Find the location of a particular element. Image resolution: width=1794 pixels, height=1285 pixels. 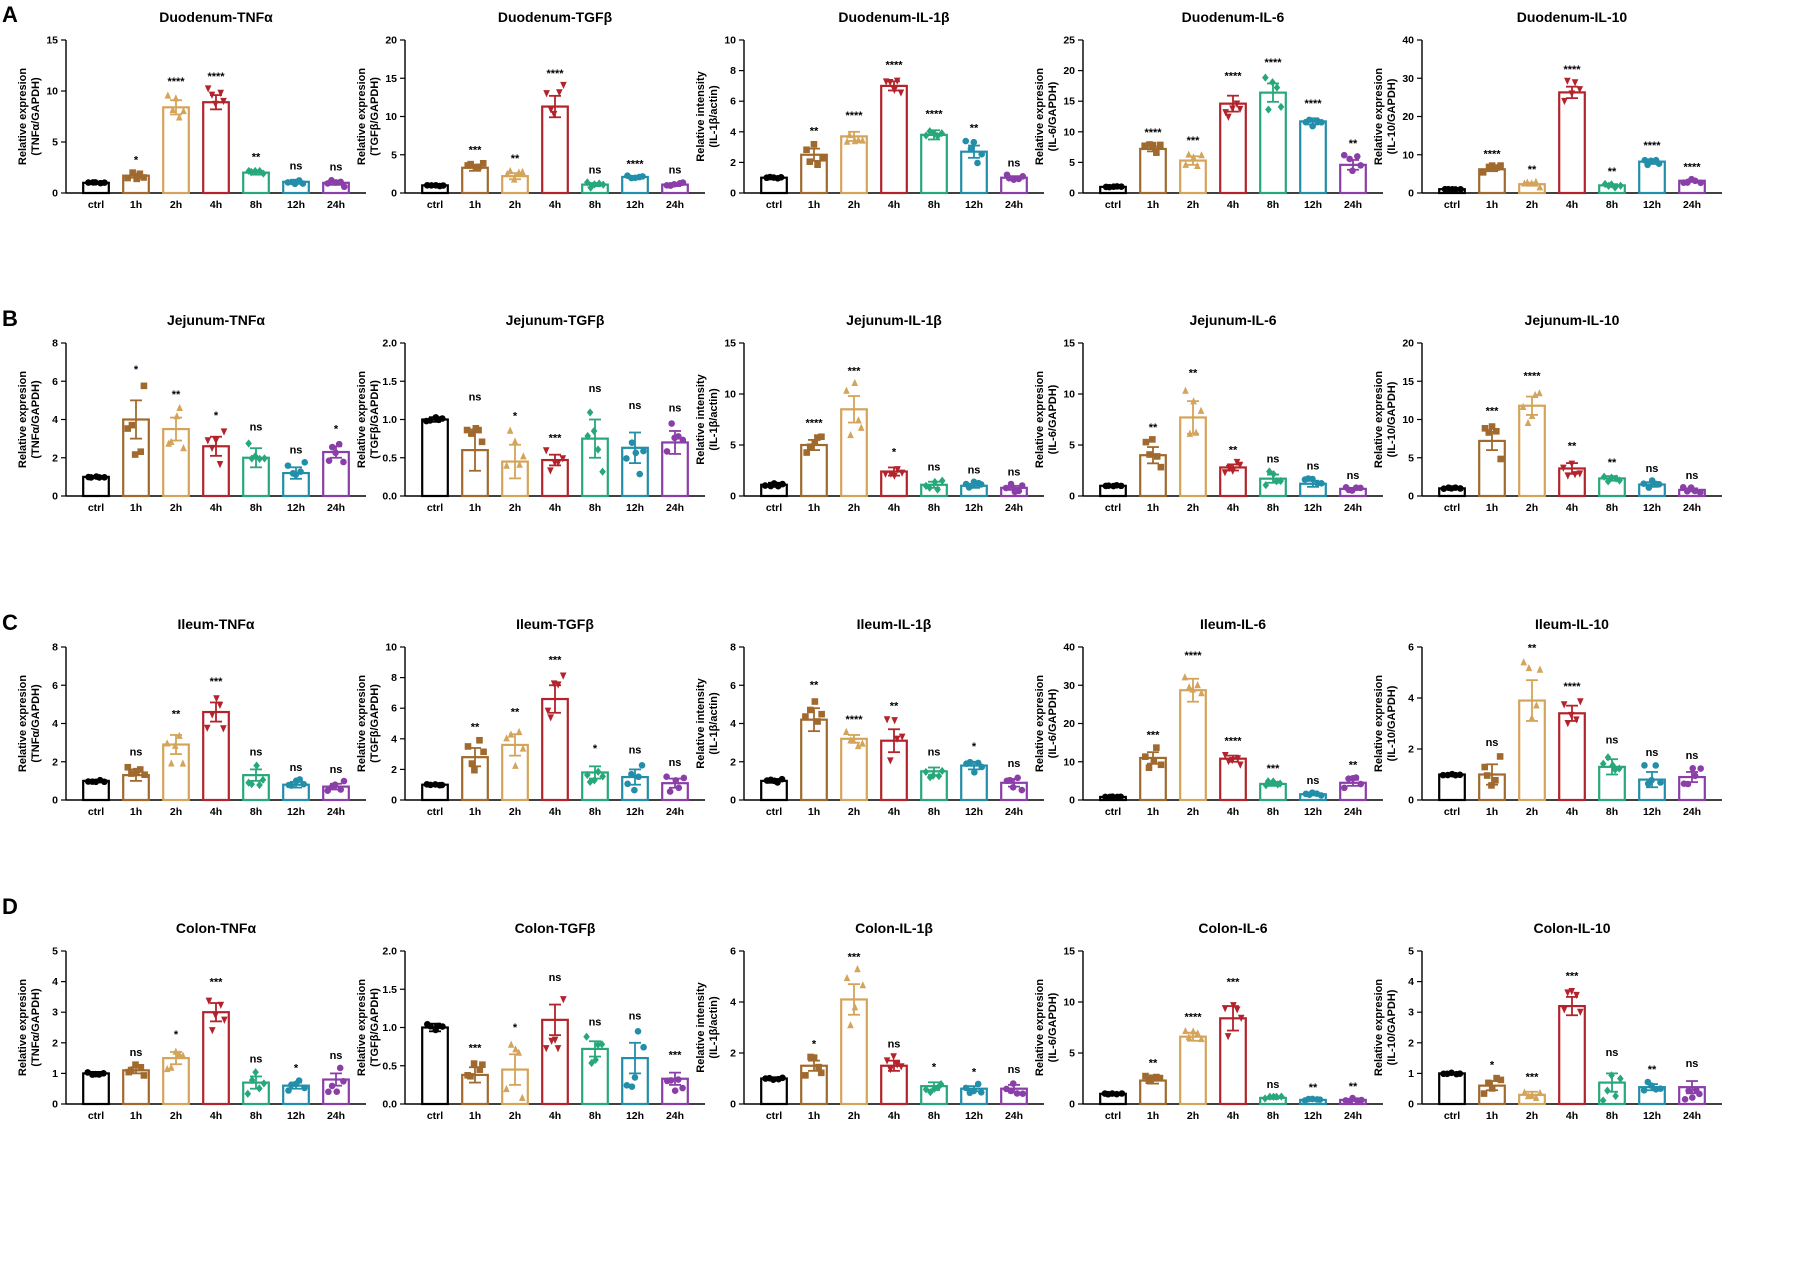

significance-label: *** is located at coordinates (556, 660).